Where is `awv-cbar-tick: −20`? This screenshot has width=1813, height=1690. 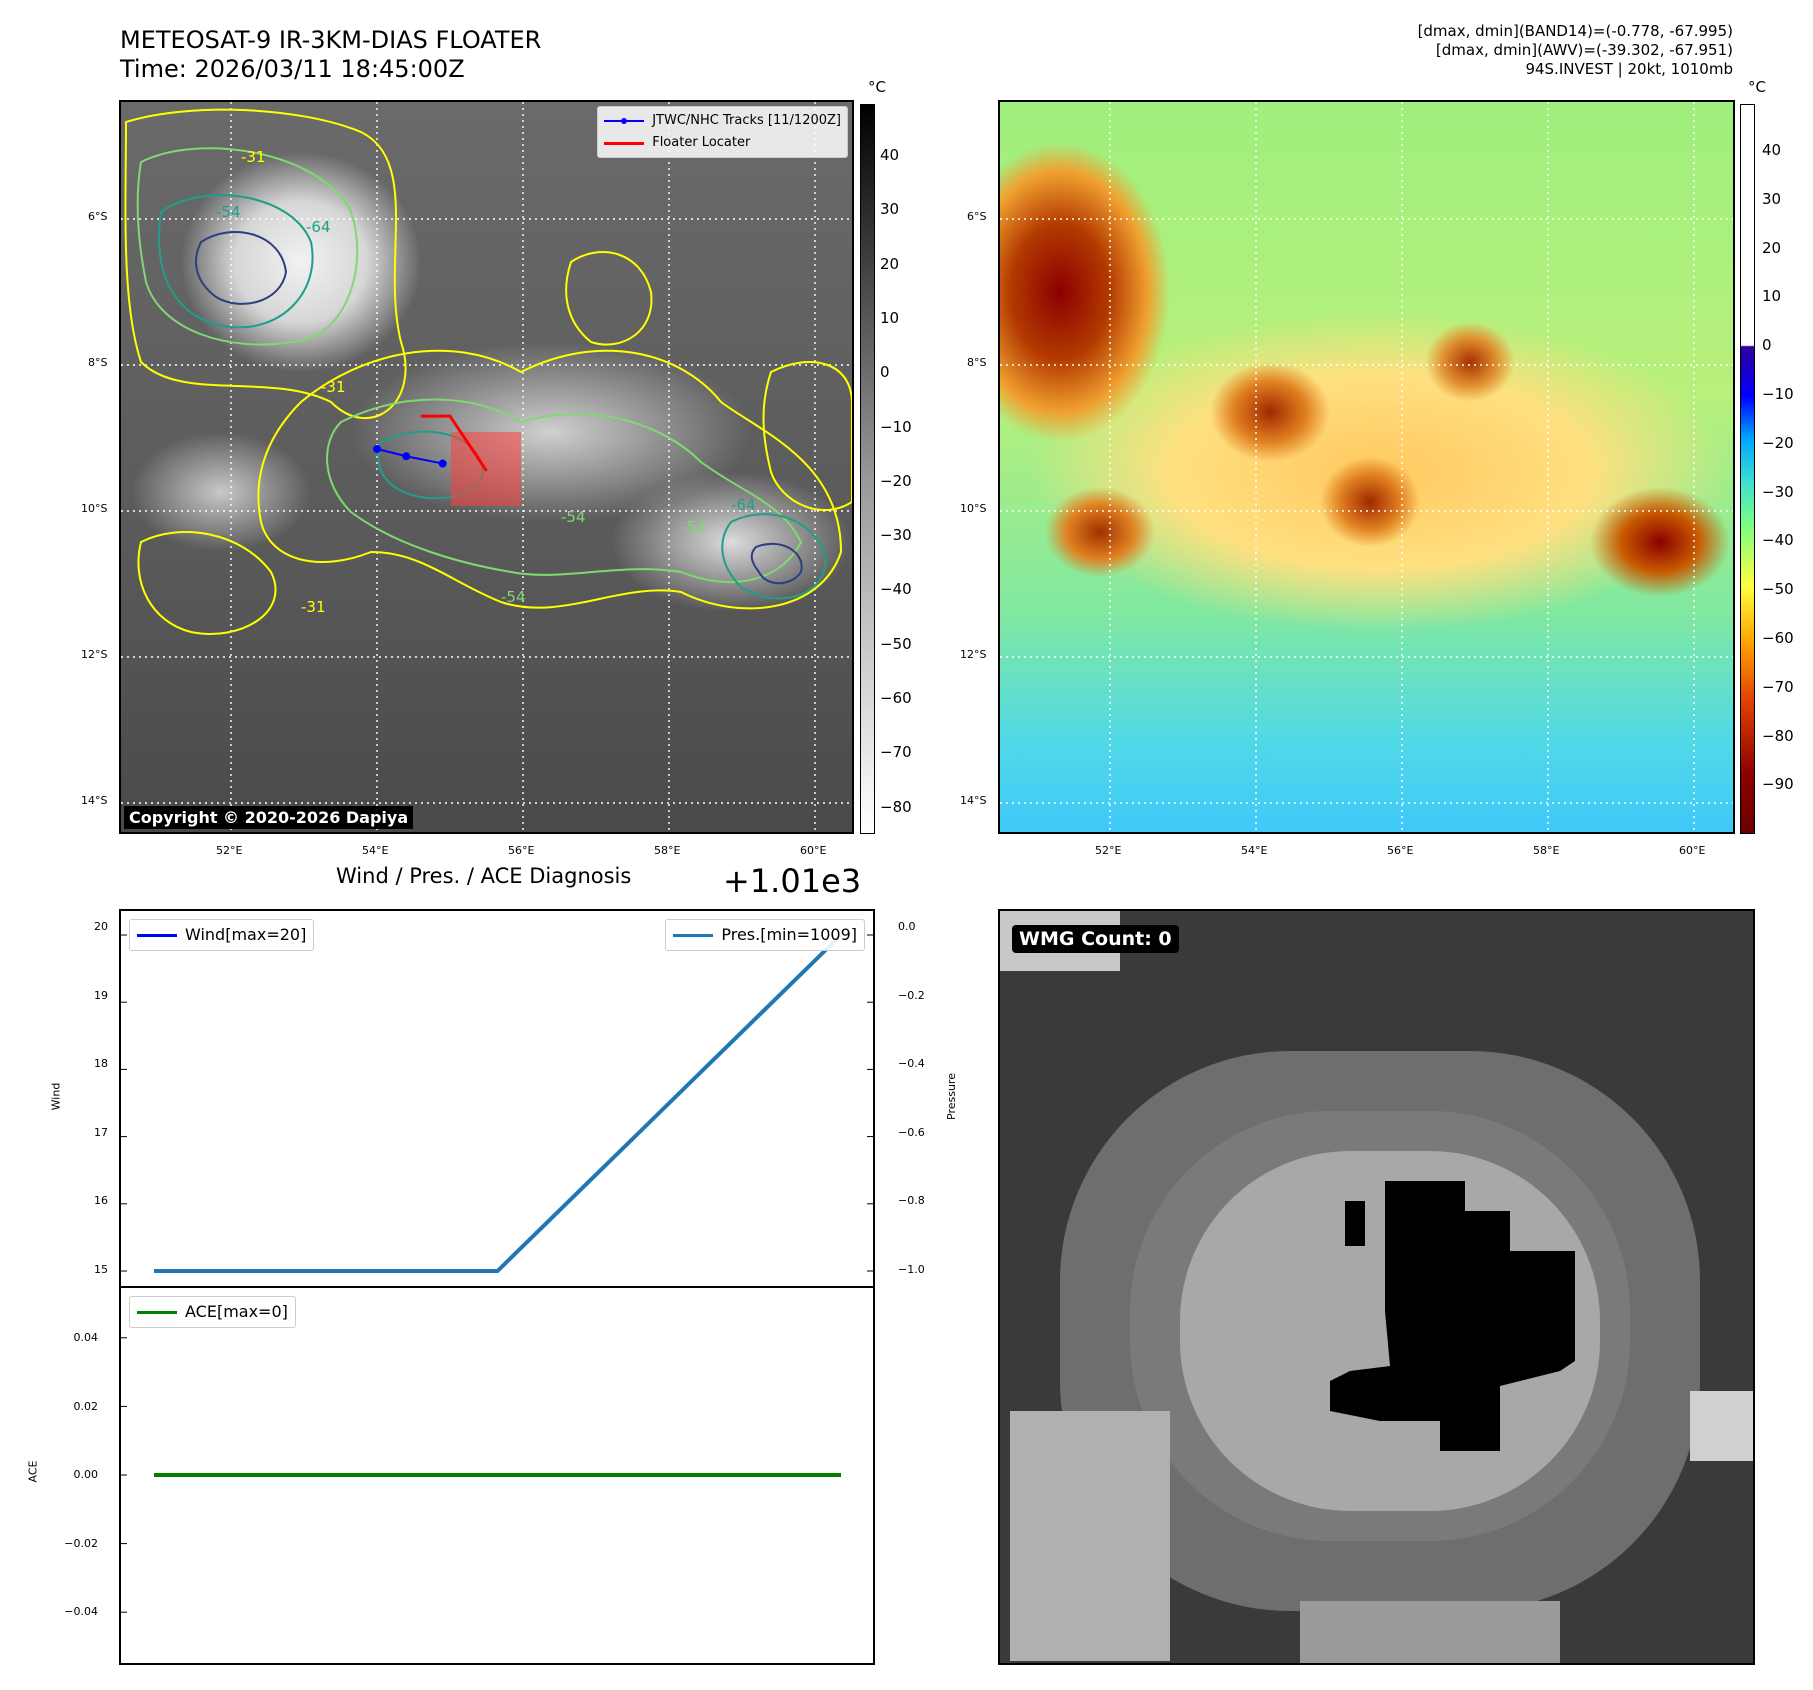 awv-cbar-tick: −20 is located at coordinates (1778, 442).